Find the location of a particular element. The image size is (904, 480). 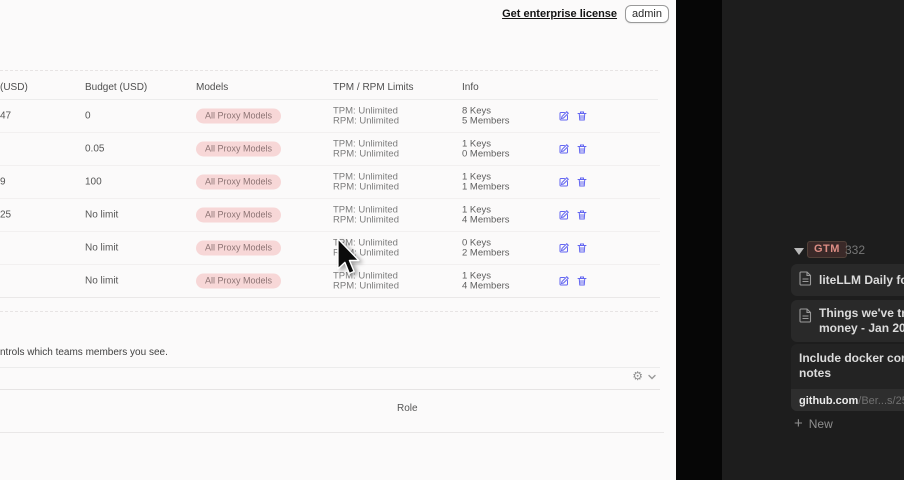

link-path: /Ber...s/2587 is located at coordinates (881, 401).